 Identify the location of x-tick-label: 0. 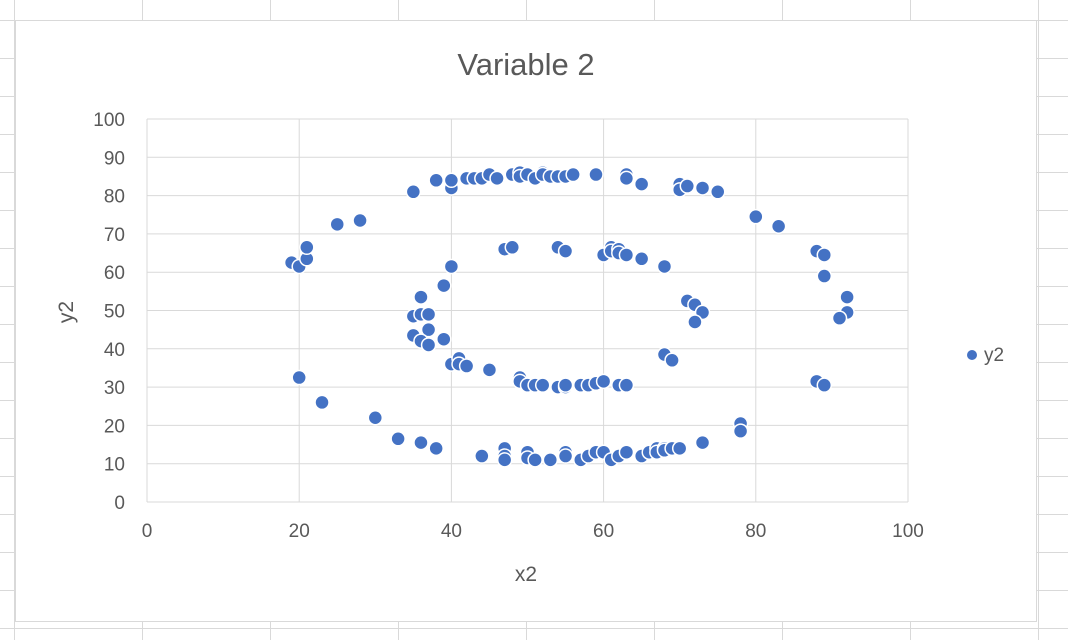
(147, 531).